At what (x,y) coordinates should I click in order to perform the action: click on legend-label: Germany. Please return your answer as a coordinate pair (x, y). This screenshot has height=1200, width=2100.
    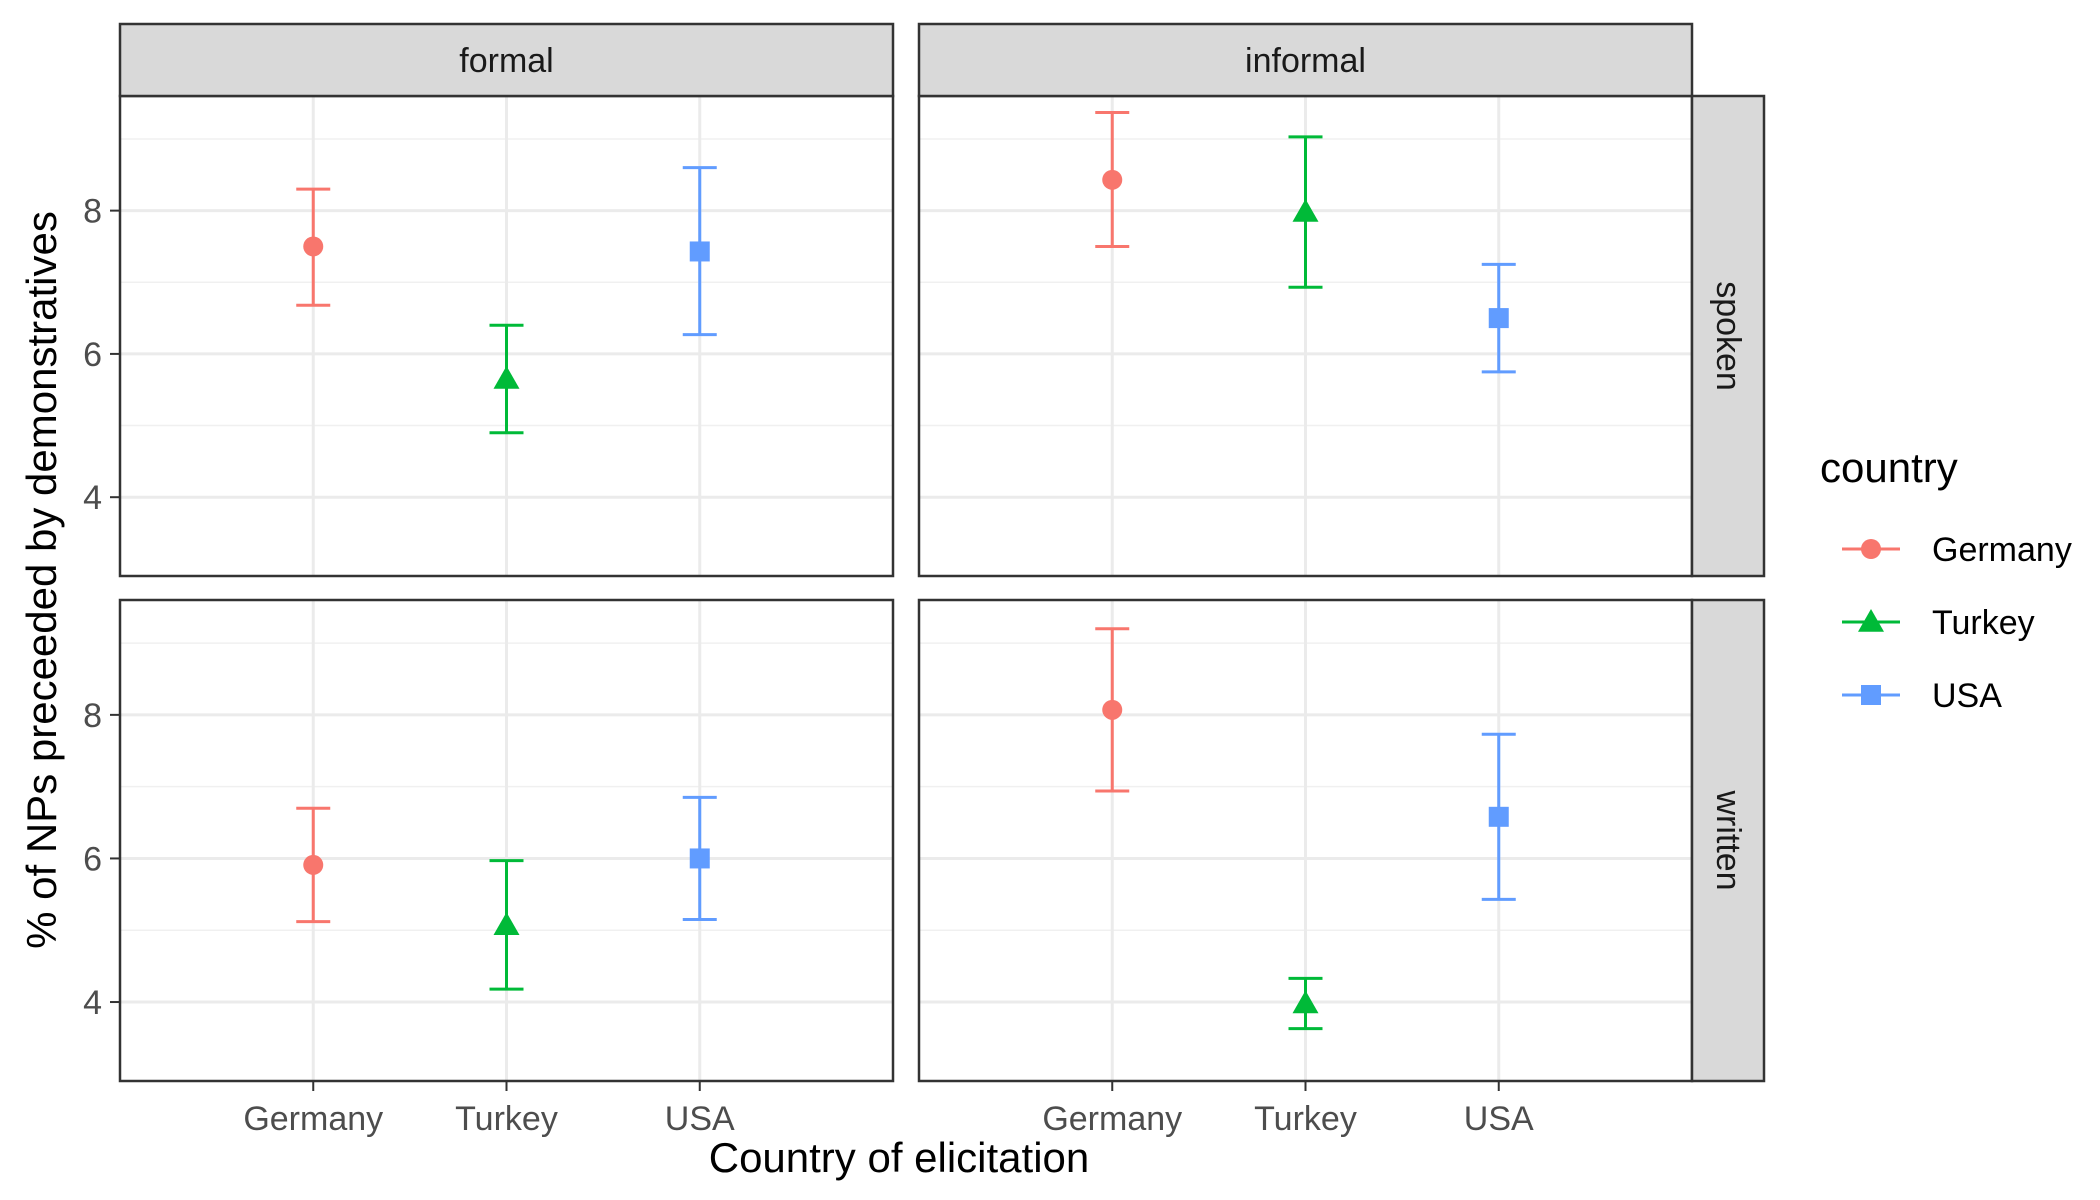
    Looking at the image, I should click on (2002, 550).